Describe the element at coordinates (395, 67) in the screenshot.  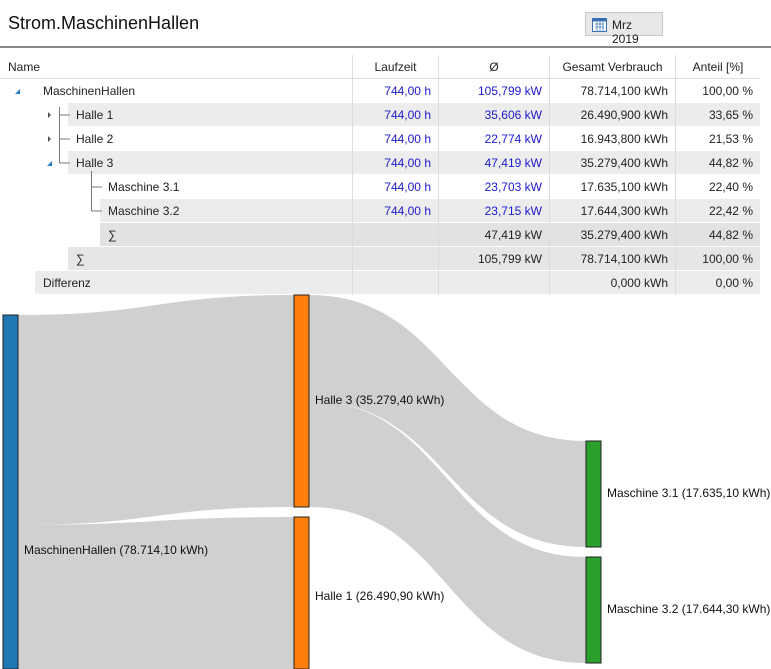
I see `column-header: Laufzeit` at that location.